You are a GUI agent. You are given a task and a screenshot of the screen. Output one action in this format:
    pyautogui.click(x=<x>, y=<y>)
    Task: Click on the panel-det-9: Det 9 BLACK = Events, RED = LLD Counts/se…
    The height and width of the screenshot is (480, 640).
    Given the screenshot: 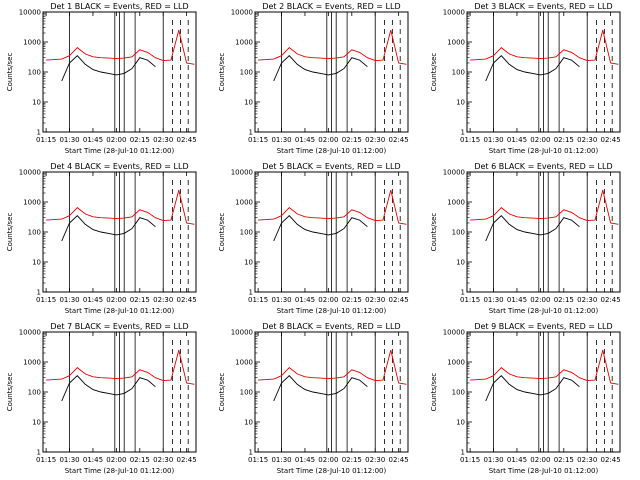 What is the action you would take?
    pyautogui.click(x=525, y=398)
    